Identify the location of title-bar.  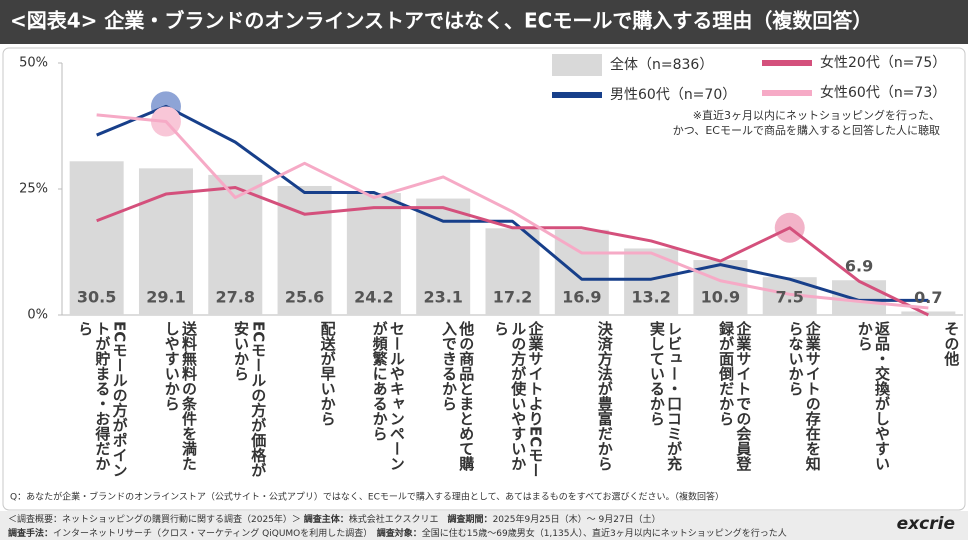
(484, 22).